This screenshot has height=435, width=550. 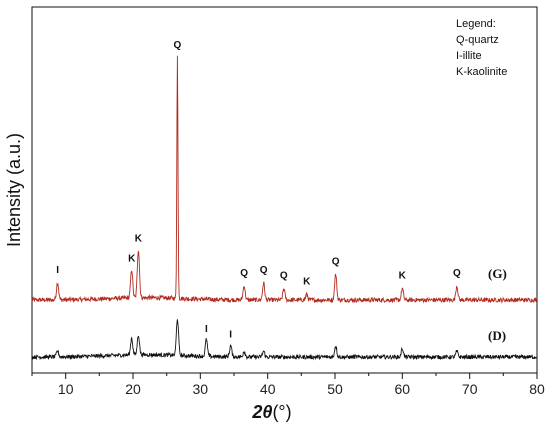 I want to click on peak-label-0-5: Q, so click(x=264, y=270).